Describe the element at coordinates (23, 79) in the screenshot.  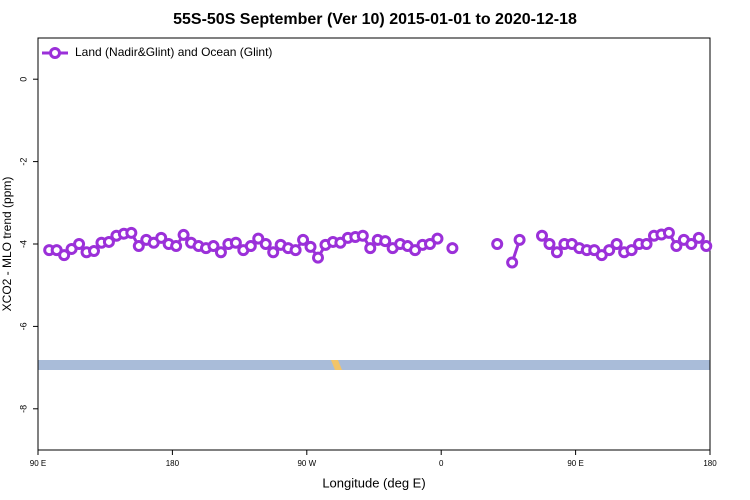
I see `y-tick-label: 0` at that location.